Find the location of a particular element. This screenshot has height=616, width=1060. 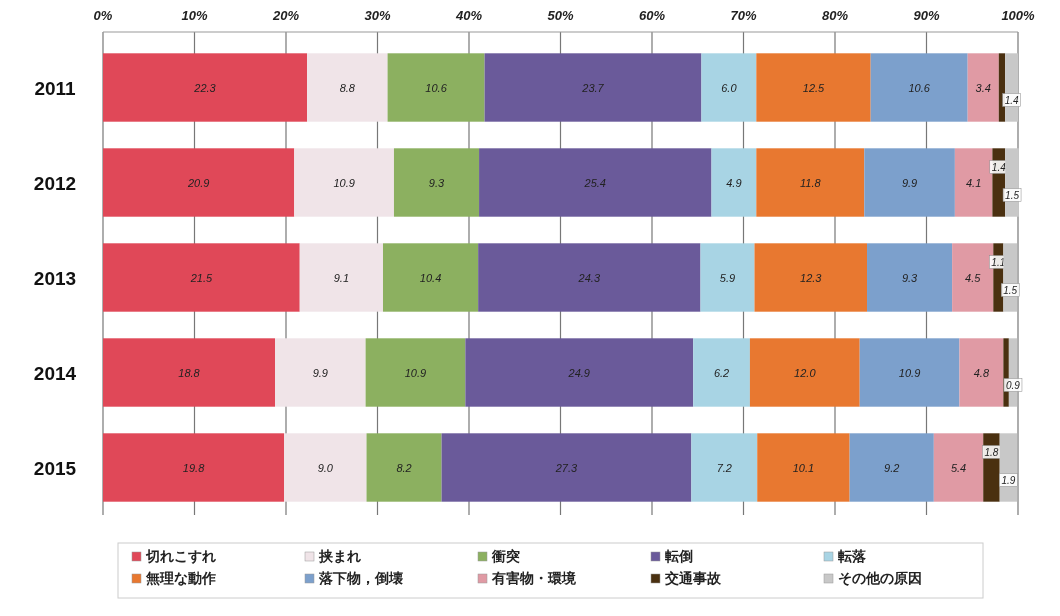

y-tick-label: 2014 is located at coordinates (55, 373).